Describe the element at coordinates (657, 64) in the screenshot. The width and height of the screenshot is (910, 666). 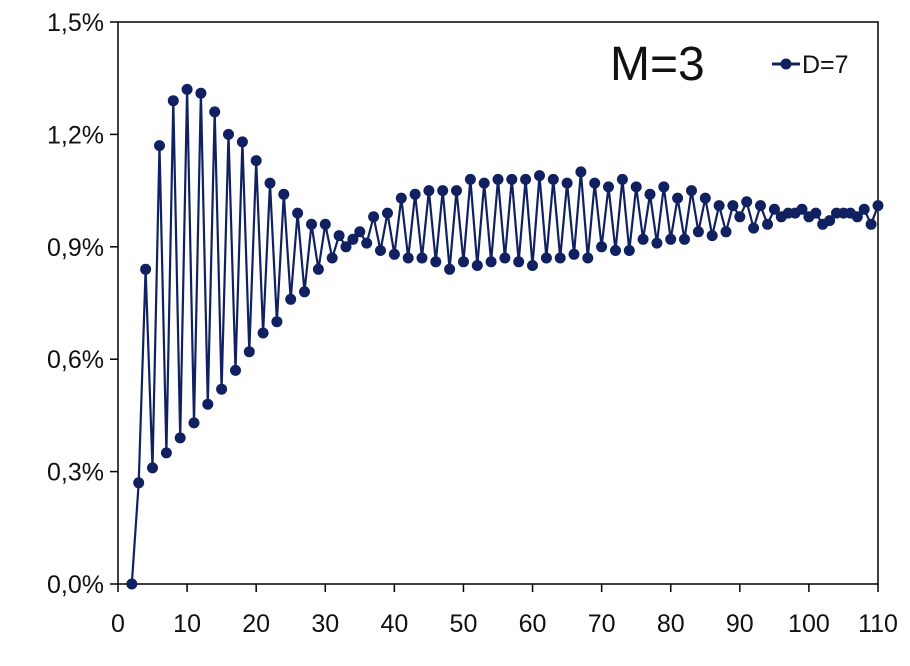
I see `annotation-label: M=3` at that location.